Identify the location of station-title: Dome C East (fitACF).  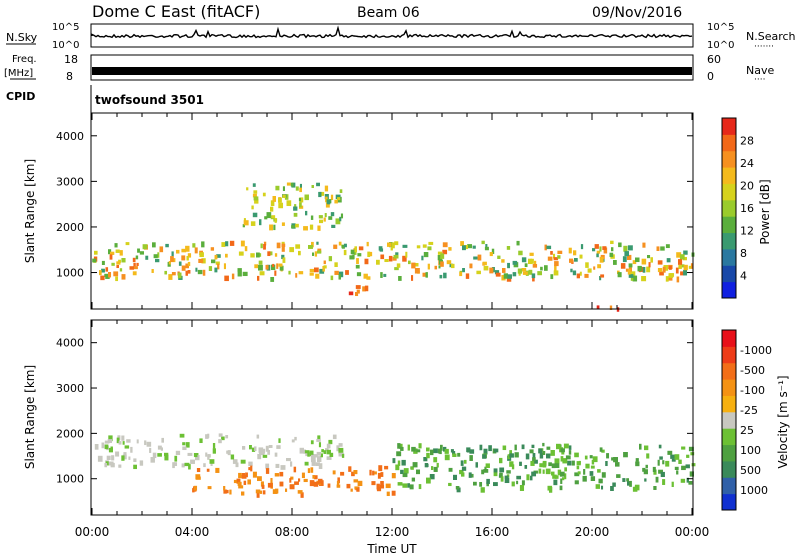
(176, 11).